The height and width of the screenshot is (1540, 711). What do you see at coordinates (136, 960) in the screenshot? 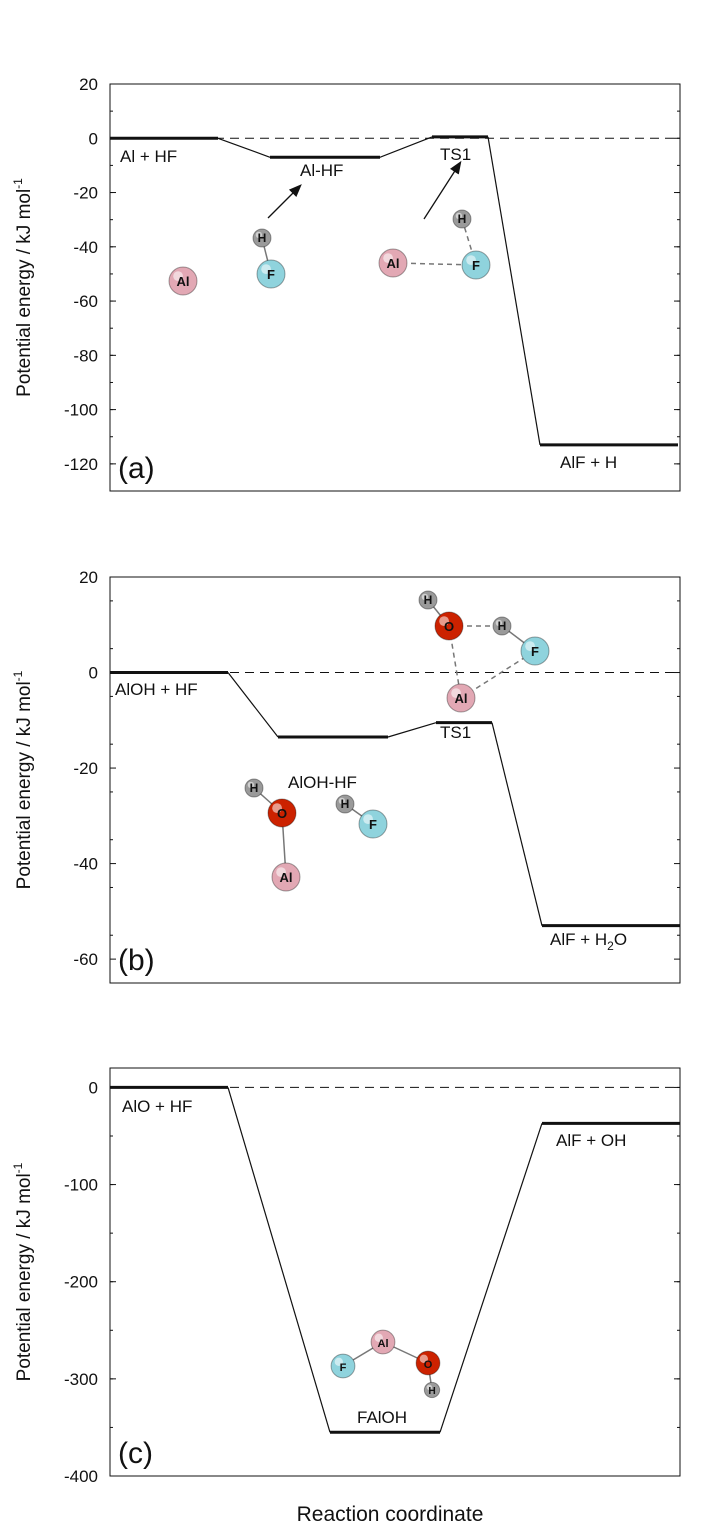
I see `panel-label: (b)` at bounding box center [136, 960].